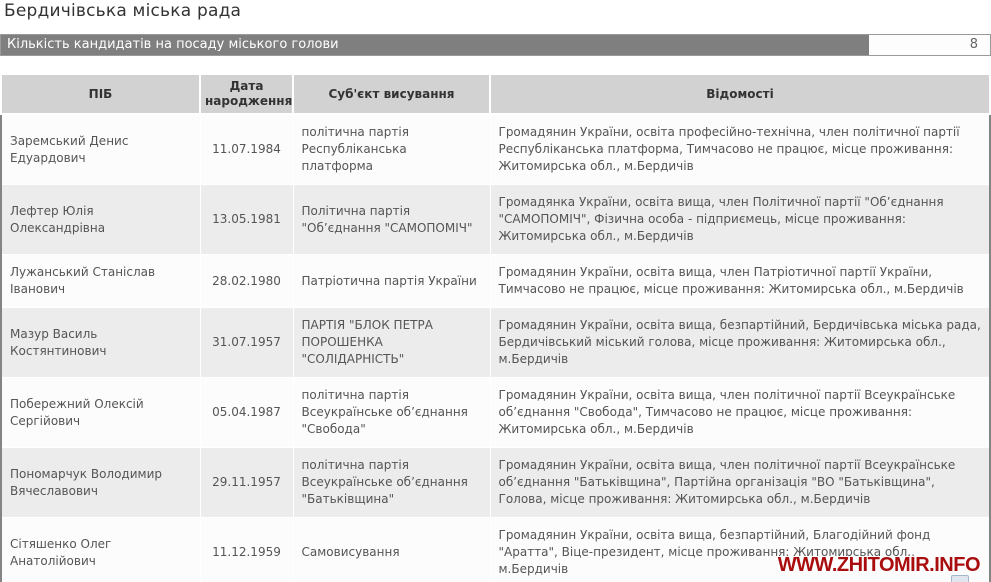 The image size is (991, 582). Describe the element at coordinates (879, 565) in the screenshot. I see `site-watermark: WWW.ZHITOMIR.INFO` at that location.